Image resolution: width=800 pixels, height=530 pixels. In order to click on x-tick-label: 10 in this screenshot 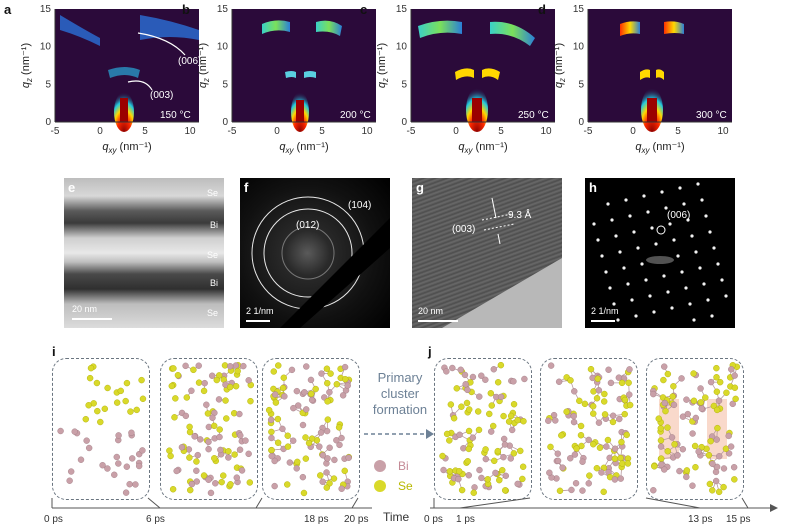, I will do `click(546, 131)`.